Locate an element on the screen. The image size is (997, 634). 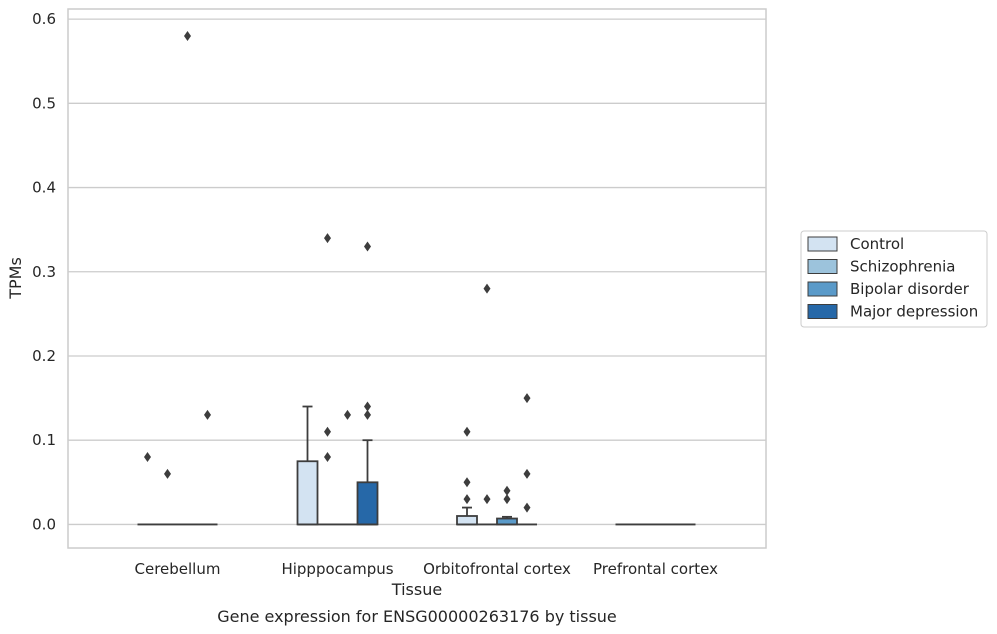
box-bipolar-disorder-orbitofrontal-cortex is located at coordinates (507, 520).